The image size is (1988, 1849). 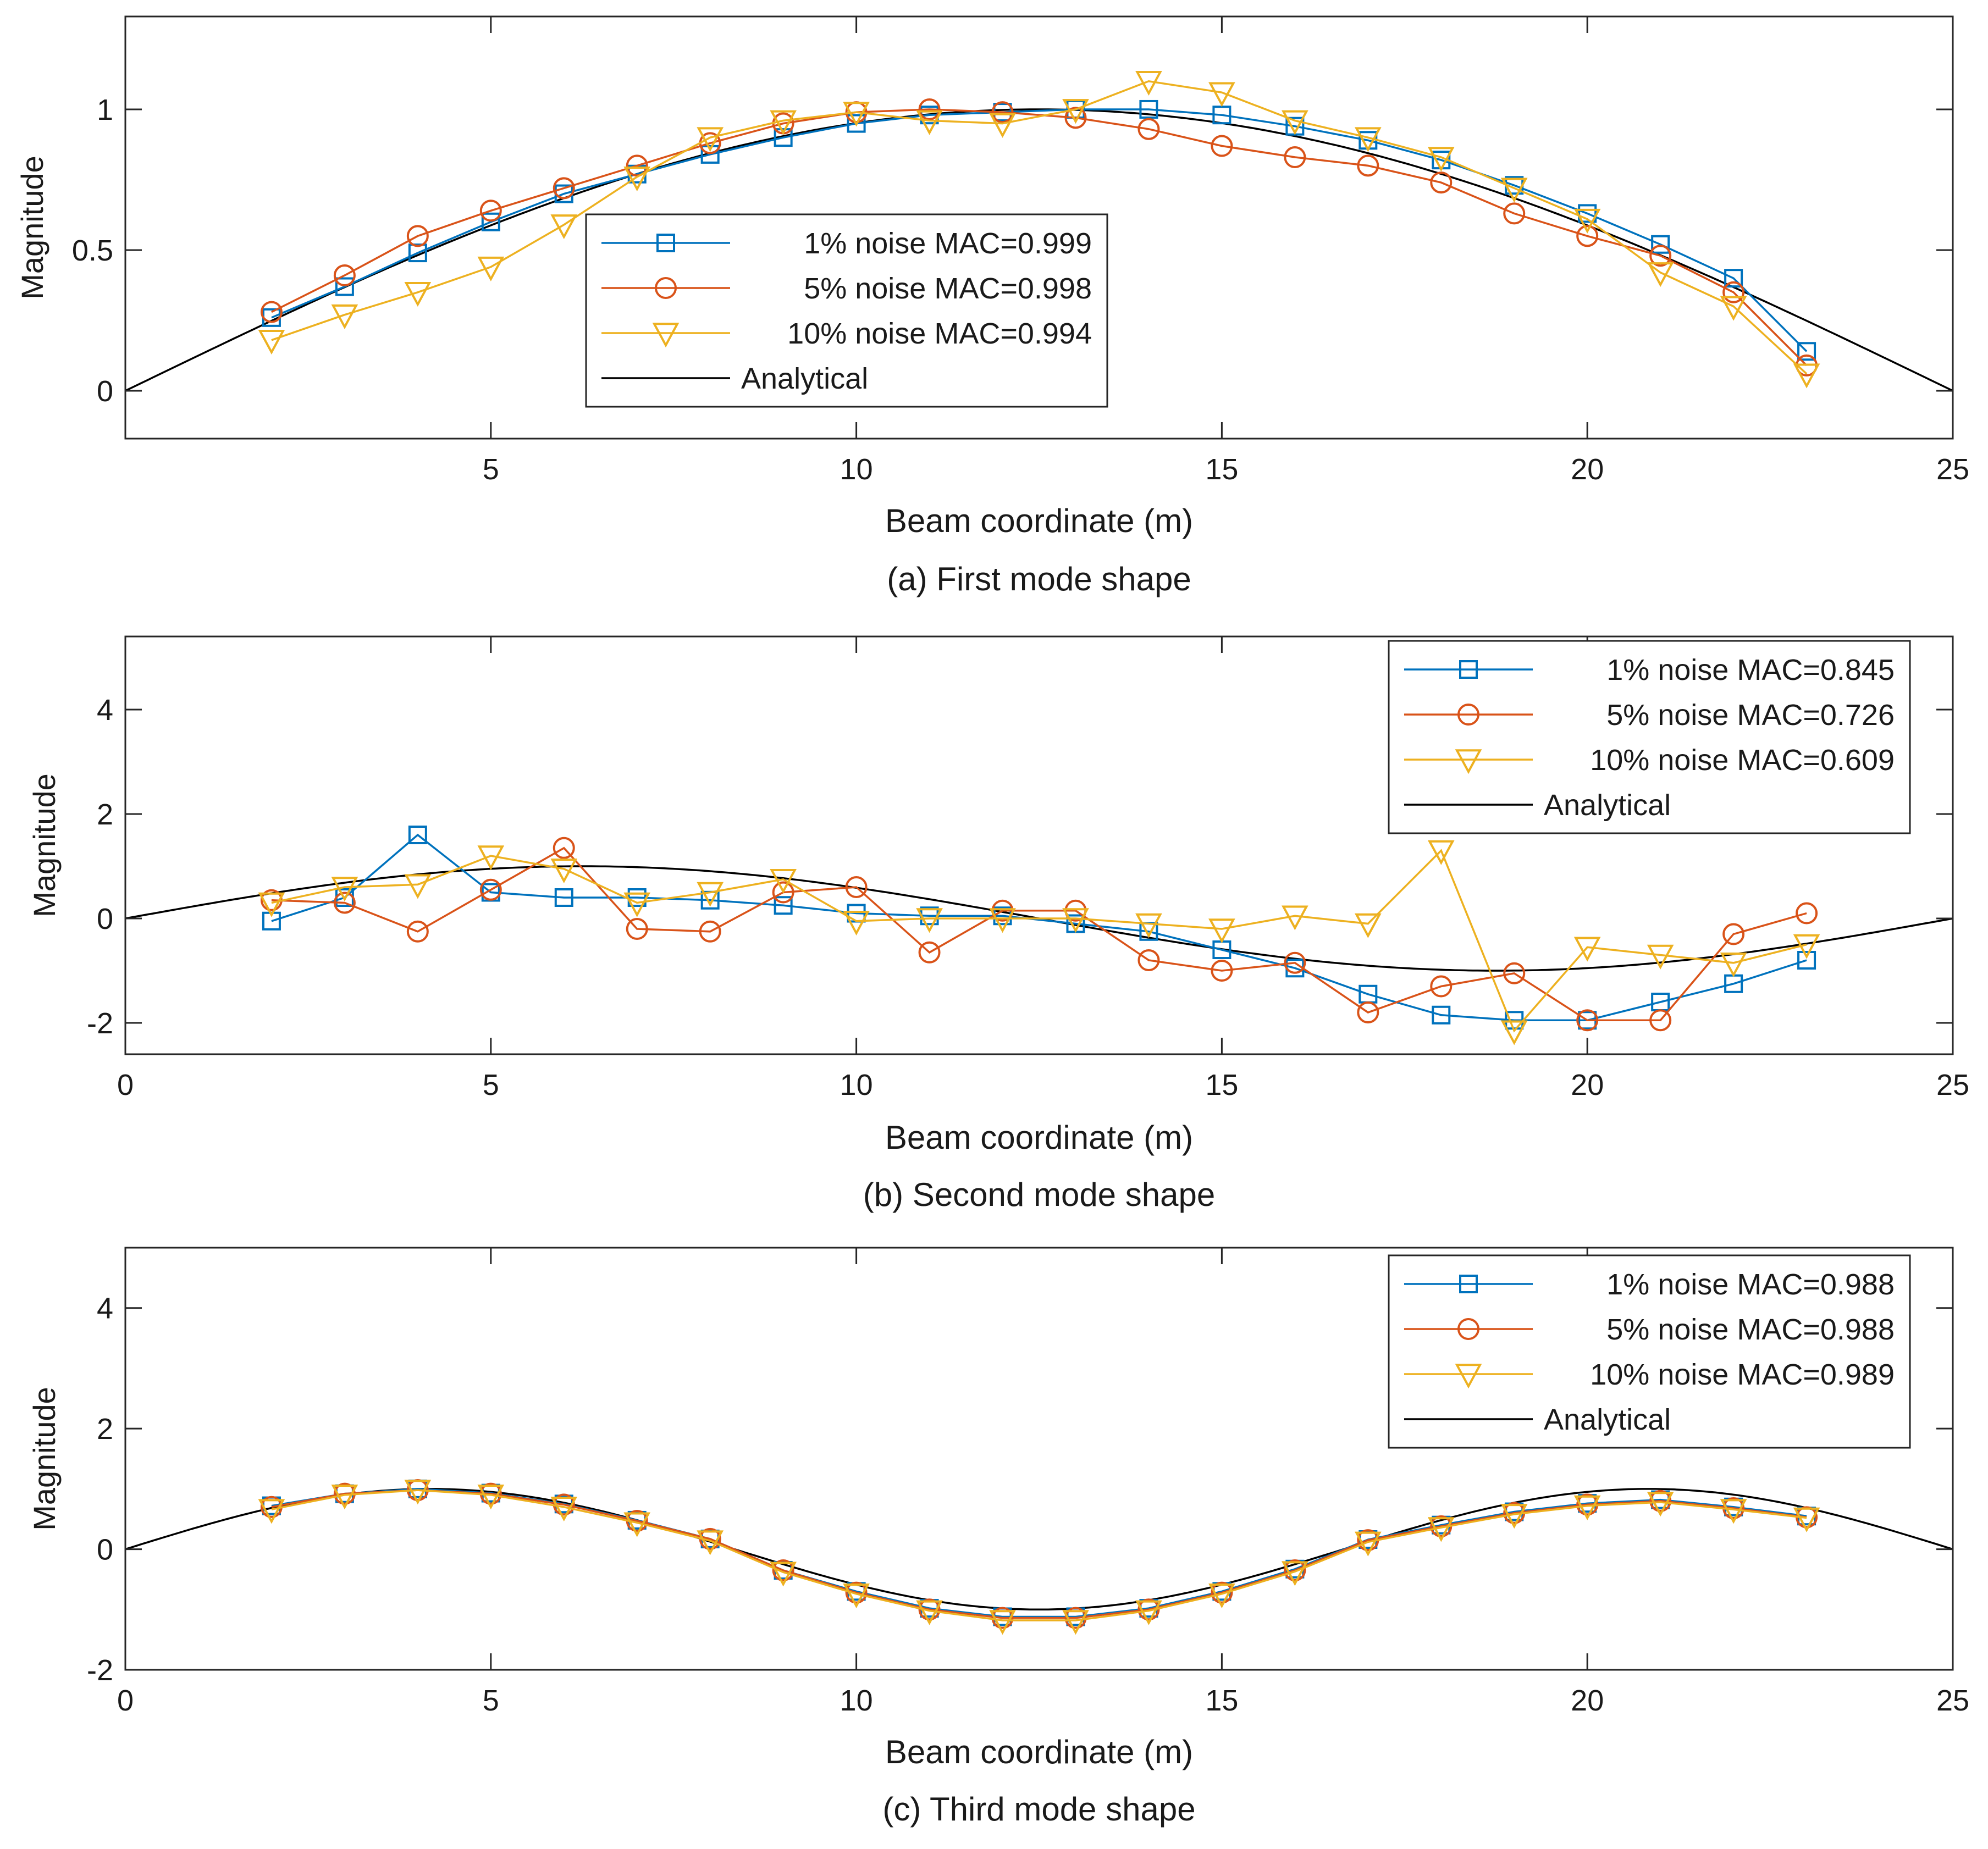 I want to click on legend-label: 10% noise MAC=0.994, so click(x=939, y=334).